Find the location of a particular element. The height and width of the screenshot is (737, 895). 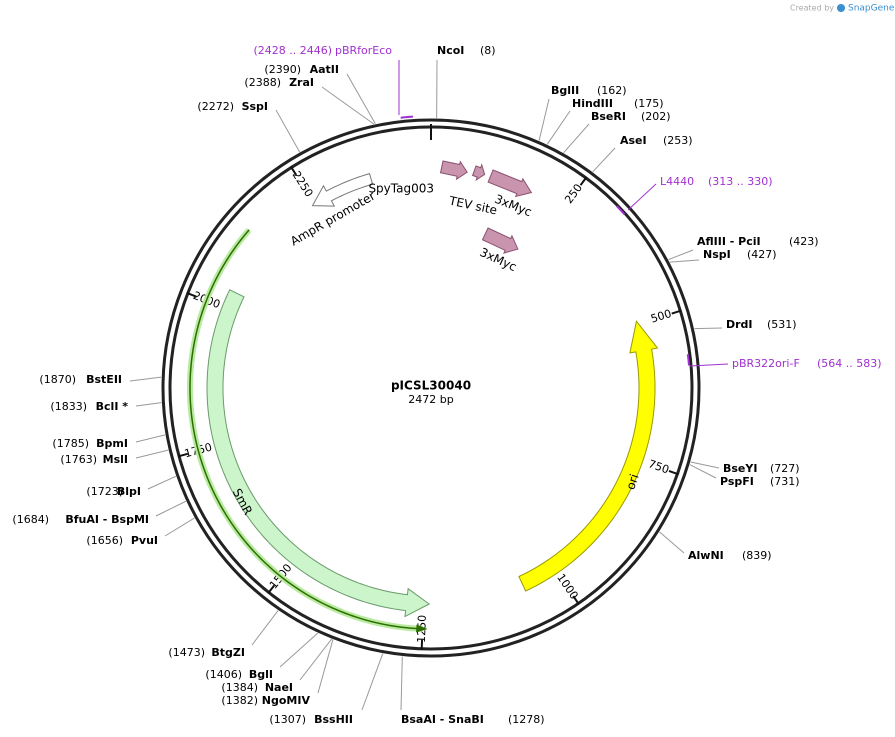

feature-label: TEV site is located at coordinates (472, 205).